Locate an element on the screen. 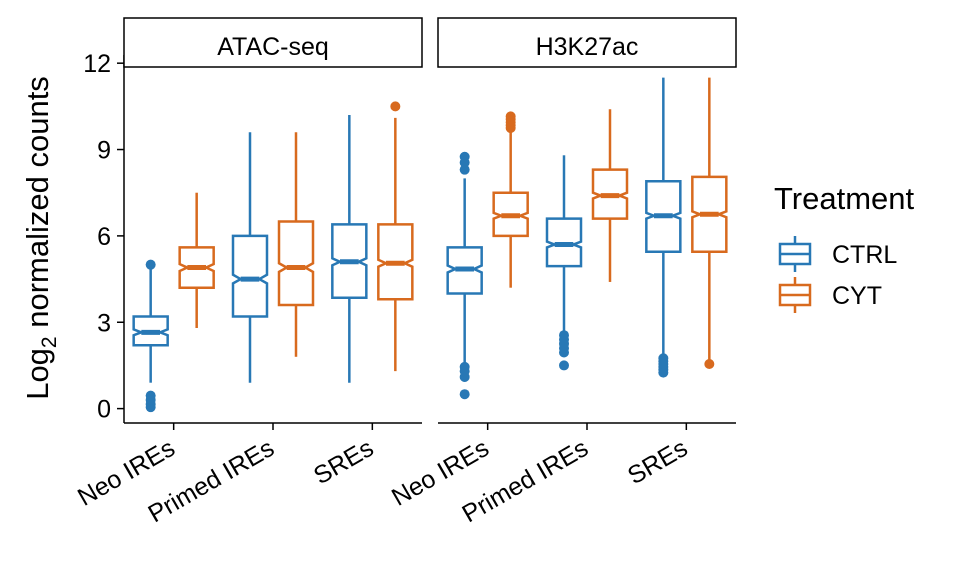 Image resolution: width=960 pixels, height=576 pixels. y-axis-title-group: Log2 normalized counts is located at coordinates (40, 238).